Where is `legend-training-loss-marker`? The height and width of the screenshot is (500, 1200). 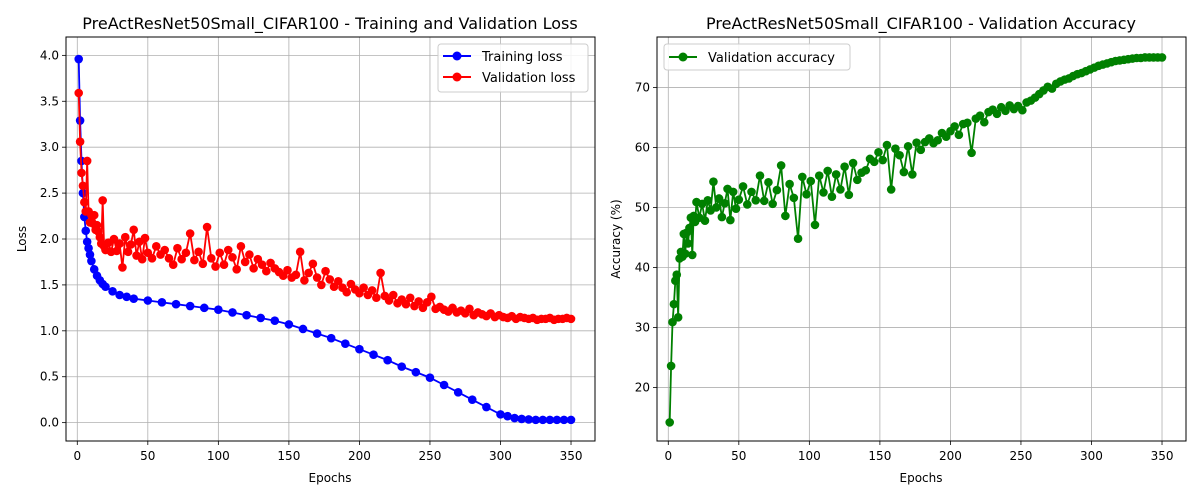
legend-training-loss-marker is located at coordinates (457, 56).